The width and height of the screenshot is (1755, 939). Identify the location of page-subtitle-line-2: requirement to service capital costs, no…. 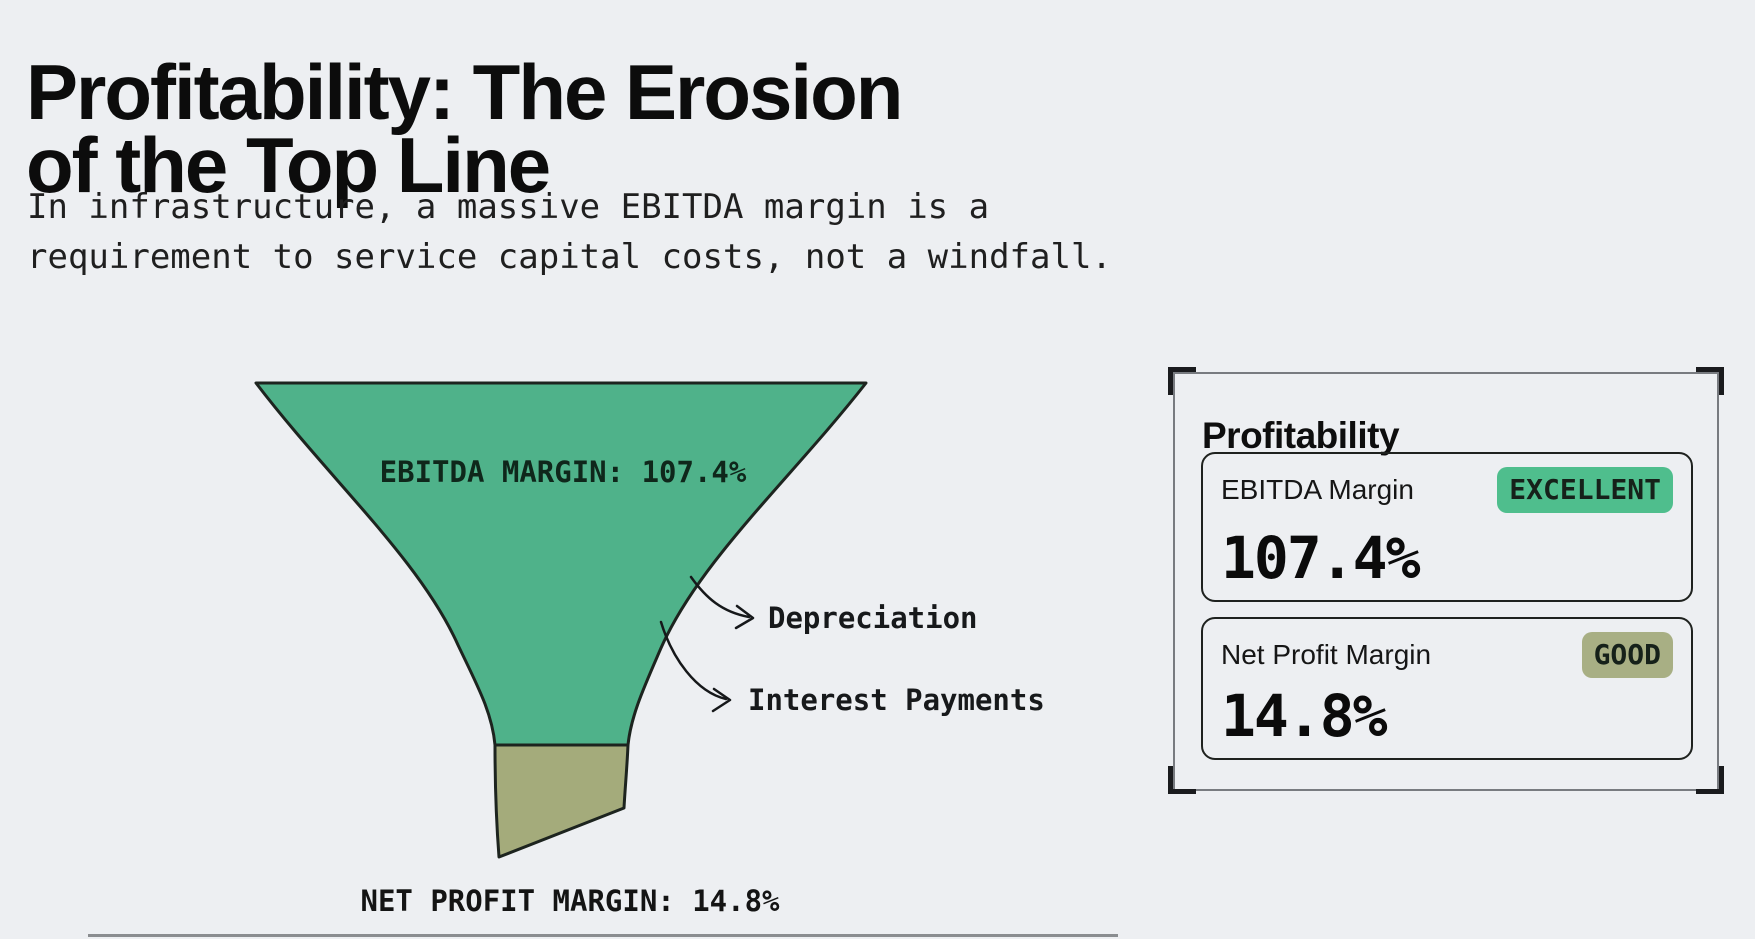
(569, 257).